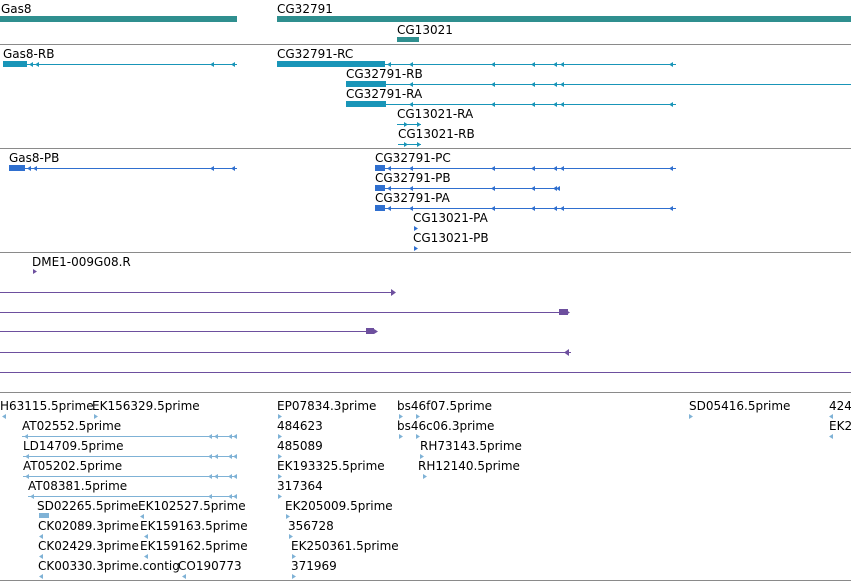 The height and width of the screenshot is (581, 851). Describe the element at coordinates (471, 446) in the screenshot. I see `est-label: RH73143.5prime` at that location.